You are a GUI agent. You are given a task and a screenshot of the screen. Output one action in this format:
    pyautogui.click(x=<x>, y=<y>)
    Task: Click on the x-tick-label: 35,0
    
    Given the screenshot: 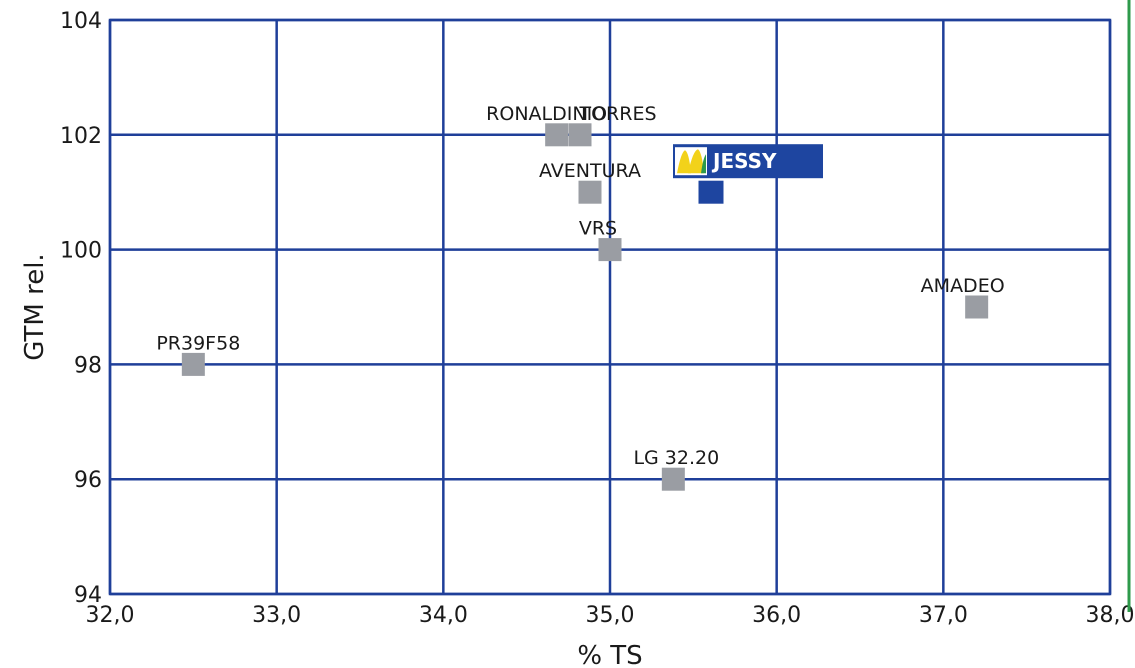 What is the action you would take?
    pyautogui.click(x=610, y=615)
    